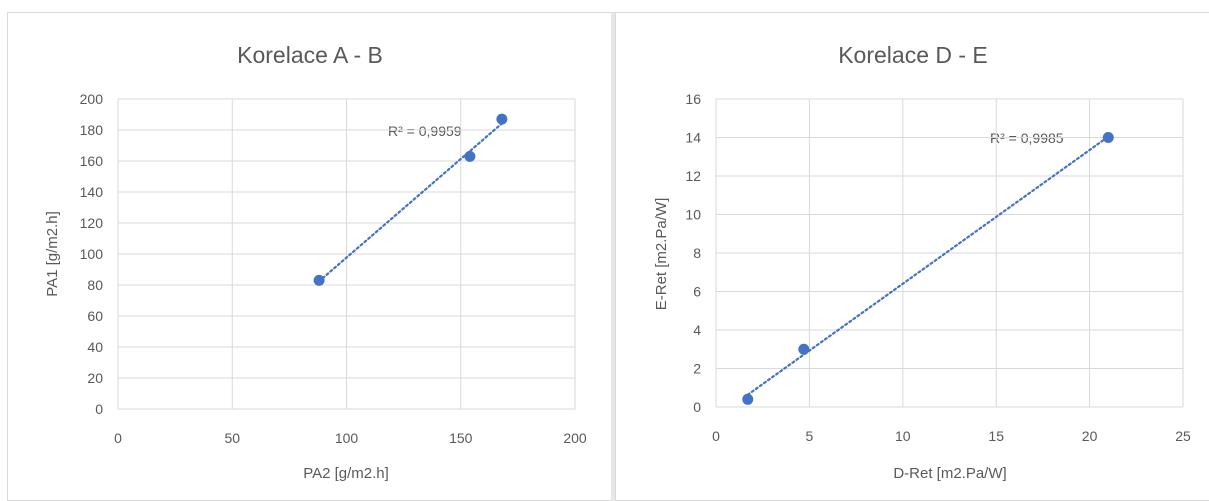 This screenshot has width=1209, height=501. Describe the element at coordinates (92, 254) in the screenshot. I see `chart-a-y-tick-label: 100` at that location.